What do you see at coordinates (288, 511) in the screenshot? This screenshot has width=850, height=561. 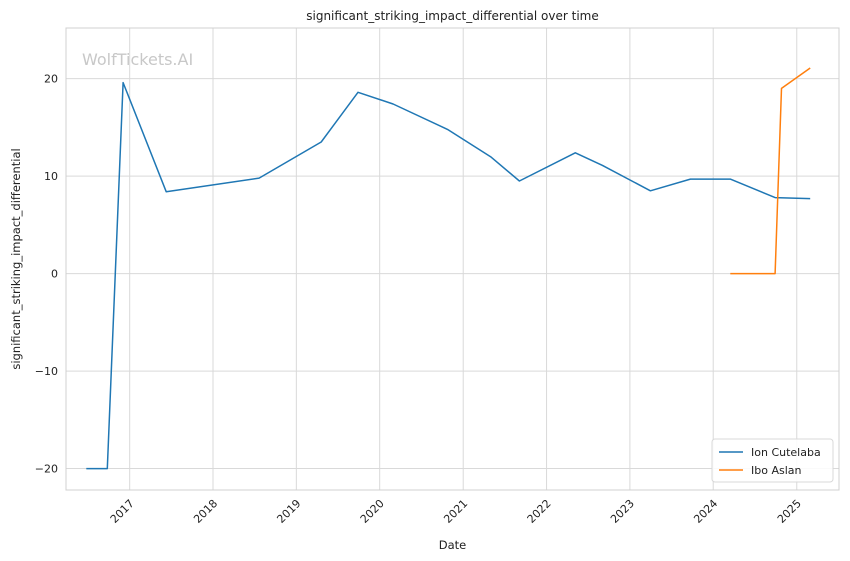 I see `x-tick-label: 2019` at bounding box center [288, 511].